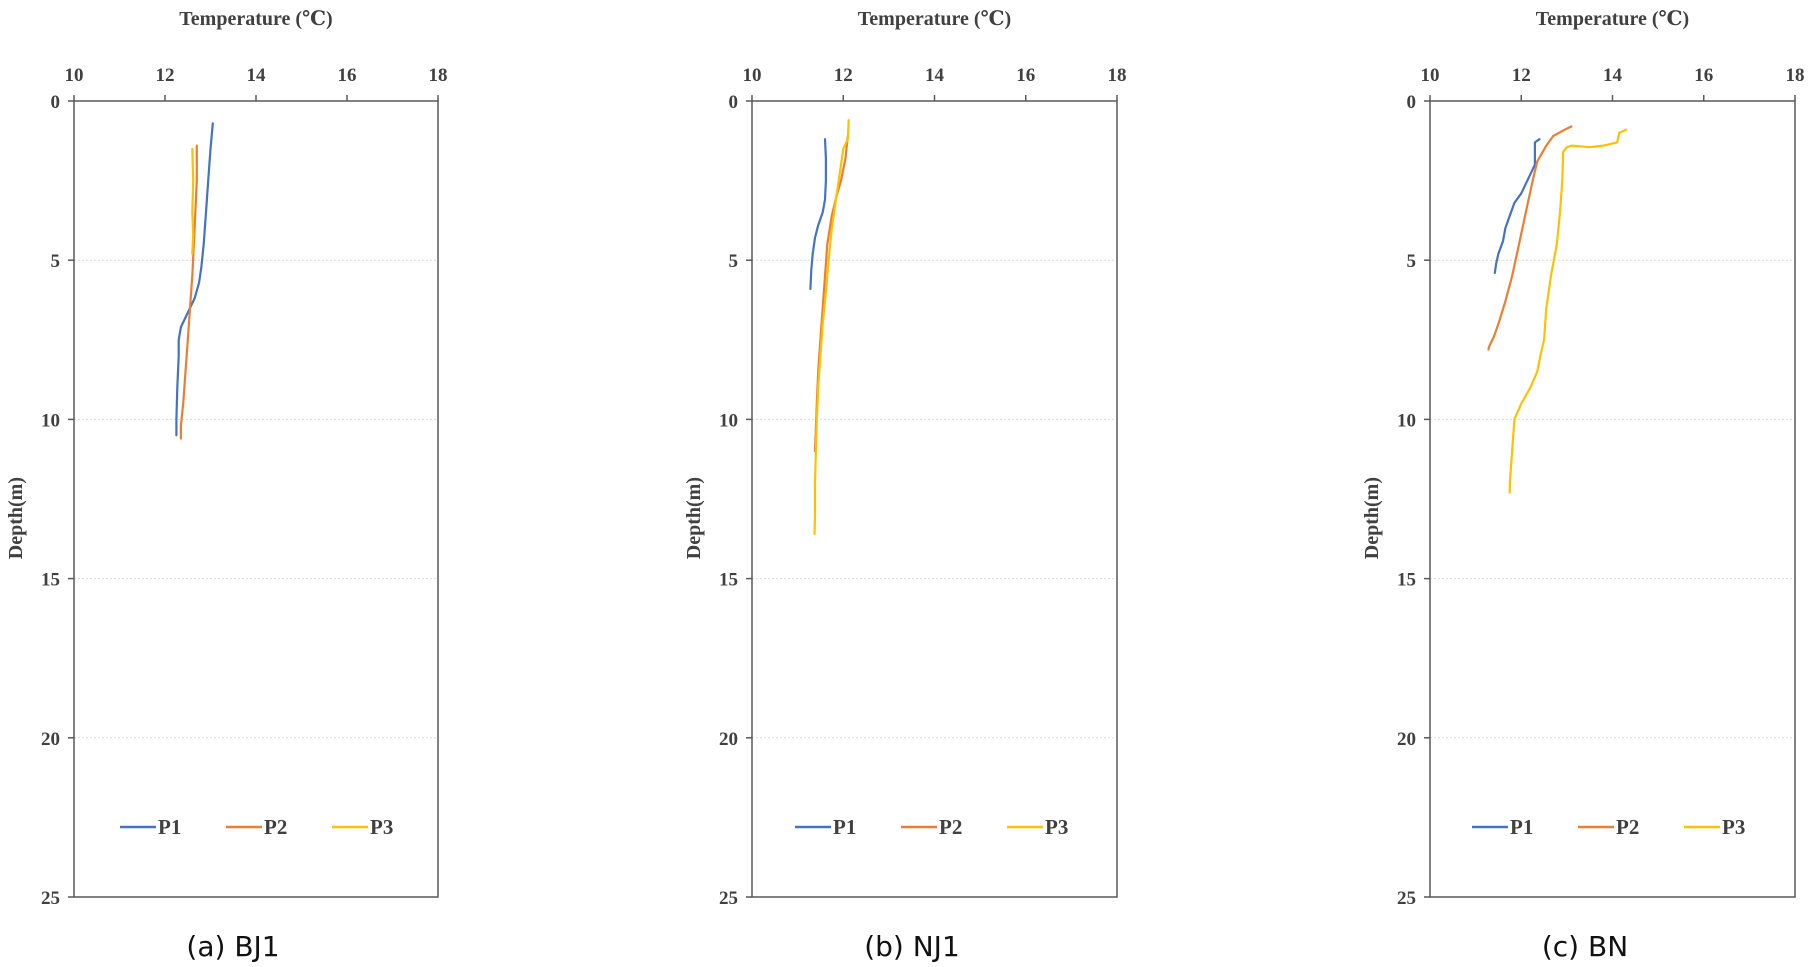 The width and height of the screenshot is (1812, 967). I want to click on panel-caption: (b) NJ1, so click(912, 946).